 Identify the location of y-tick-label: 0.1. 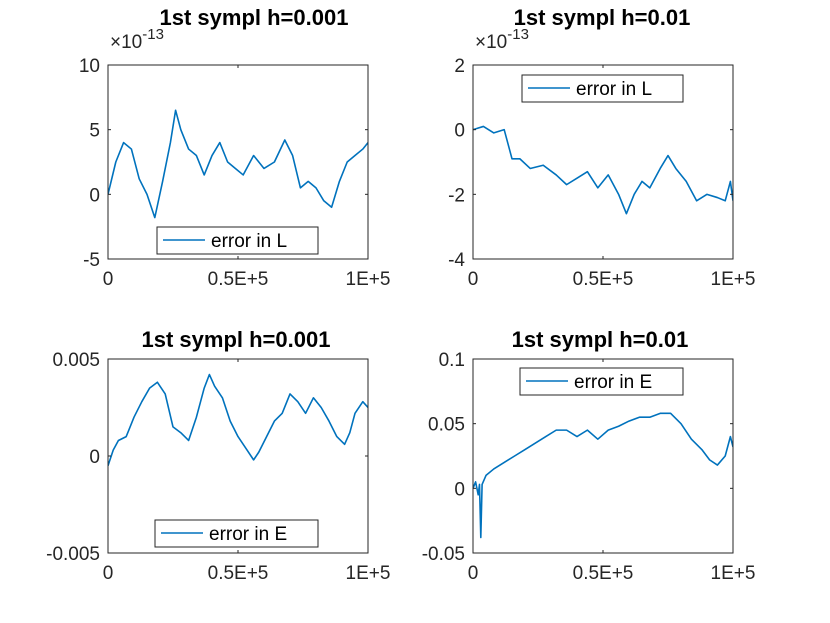
(452, 360).